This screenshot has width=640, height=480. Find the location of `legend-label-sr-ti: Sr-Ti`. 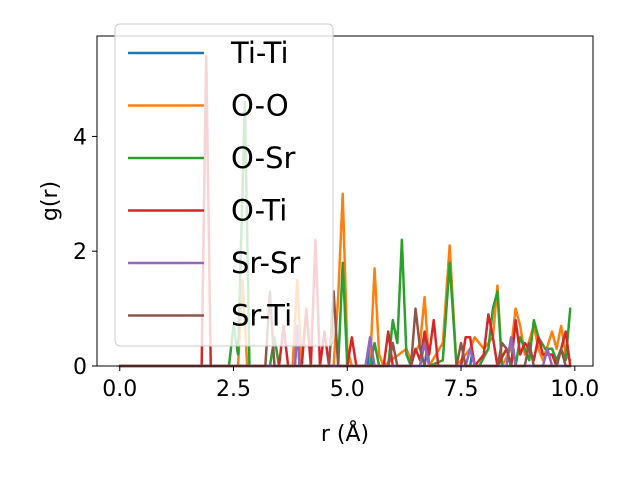

legend-label-sr-ti: Sr-Ti is located at coordinates (261, 316).